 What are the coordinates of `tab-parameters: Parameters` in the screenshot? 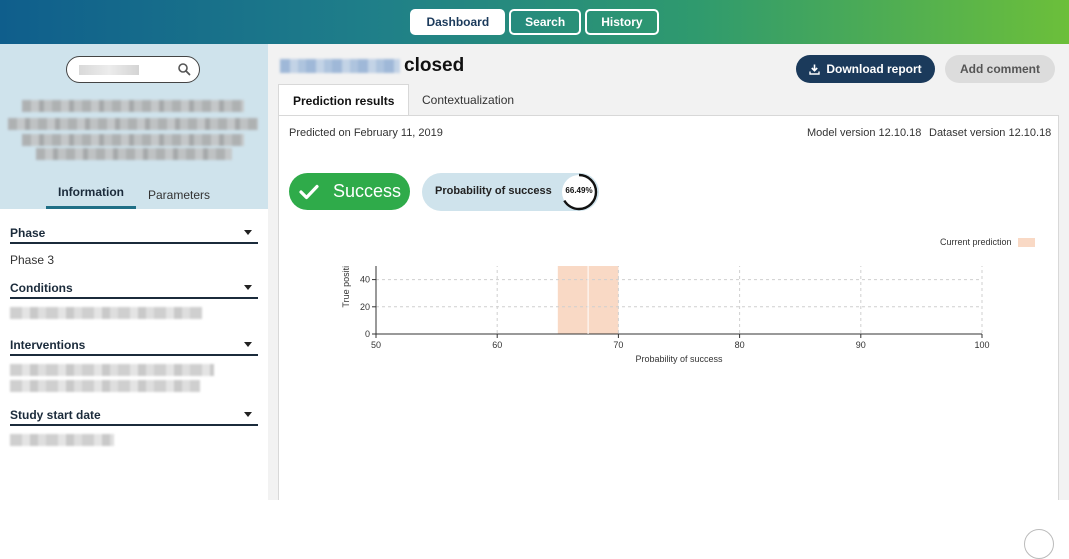 It's located at (179, 195).